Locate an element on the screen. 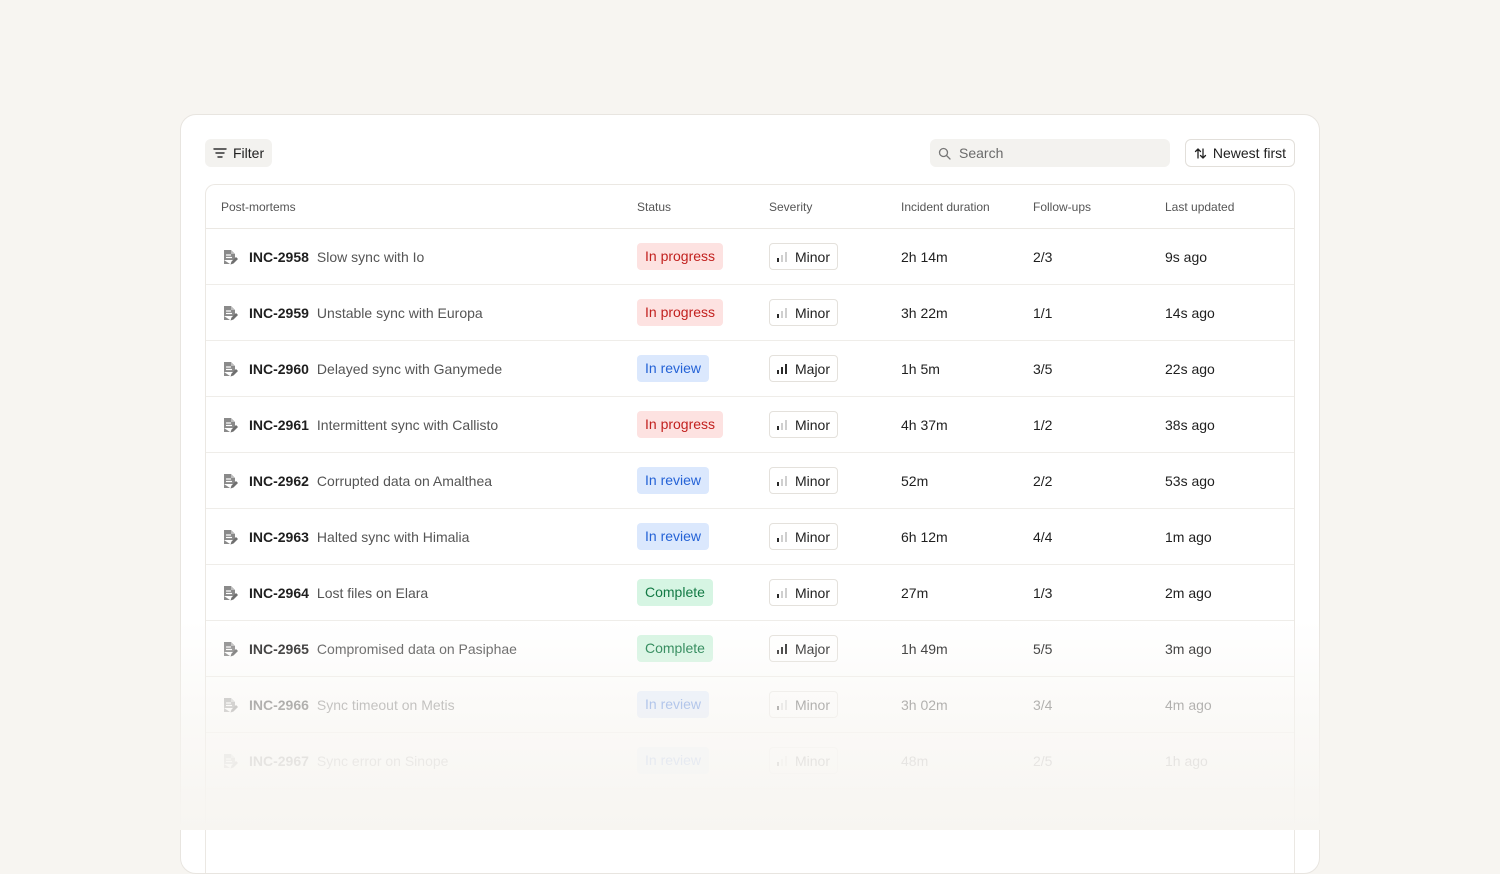 This screenshot has width=1500, height=874. incident-id: INC-2967 is located at coordinates (279, 760).